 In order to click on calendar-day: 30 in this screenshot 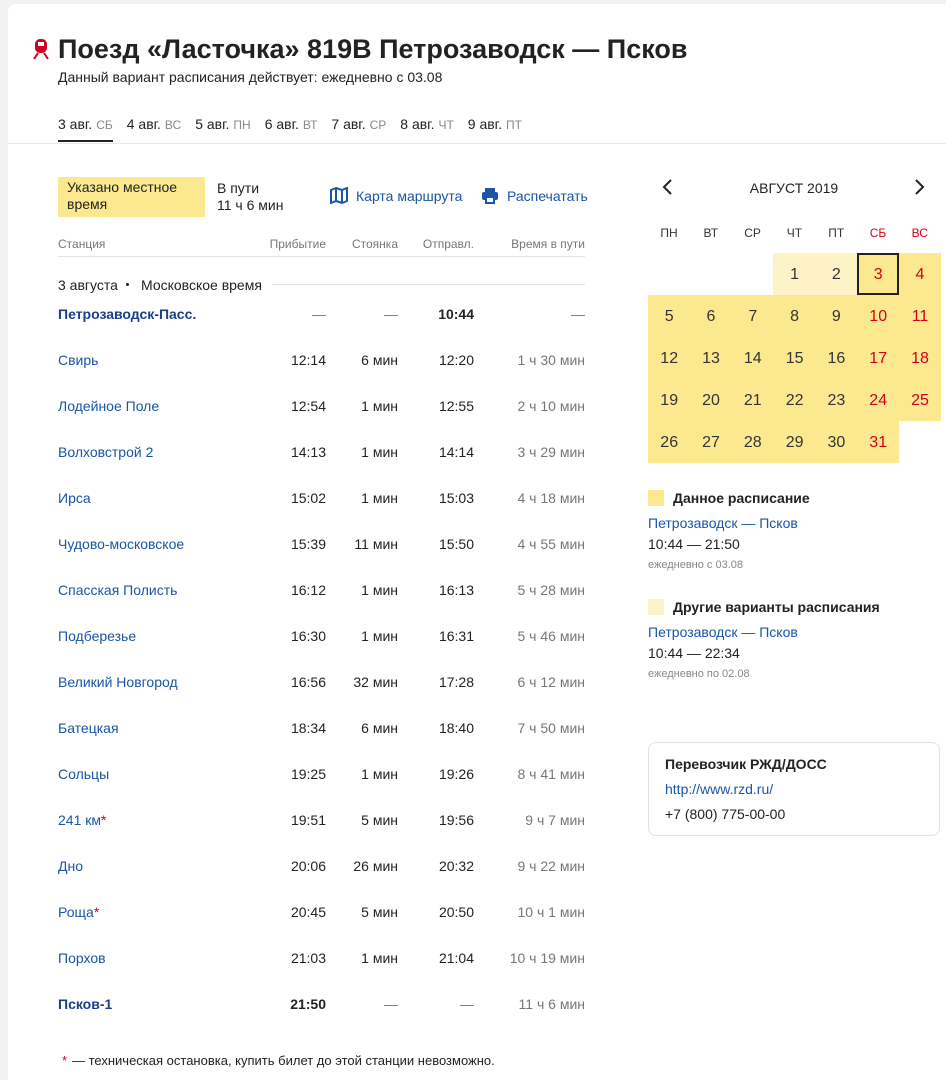, I will do `click(836, 442)`.